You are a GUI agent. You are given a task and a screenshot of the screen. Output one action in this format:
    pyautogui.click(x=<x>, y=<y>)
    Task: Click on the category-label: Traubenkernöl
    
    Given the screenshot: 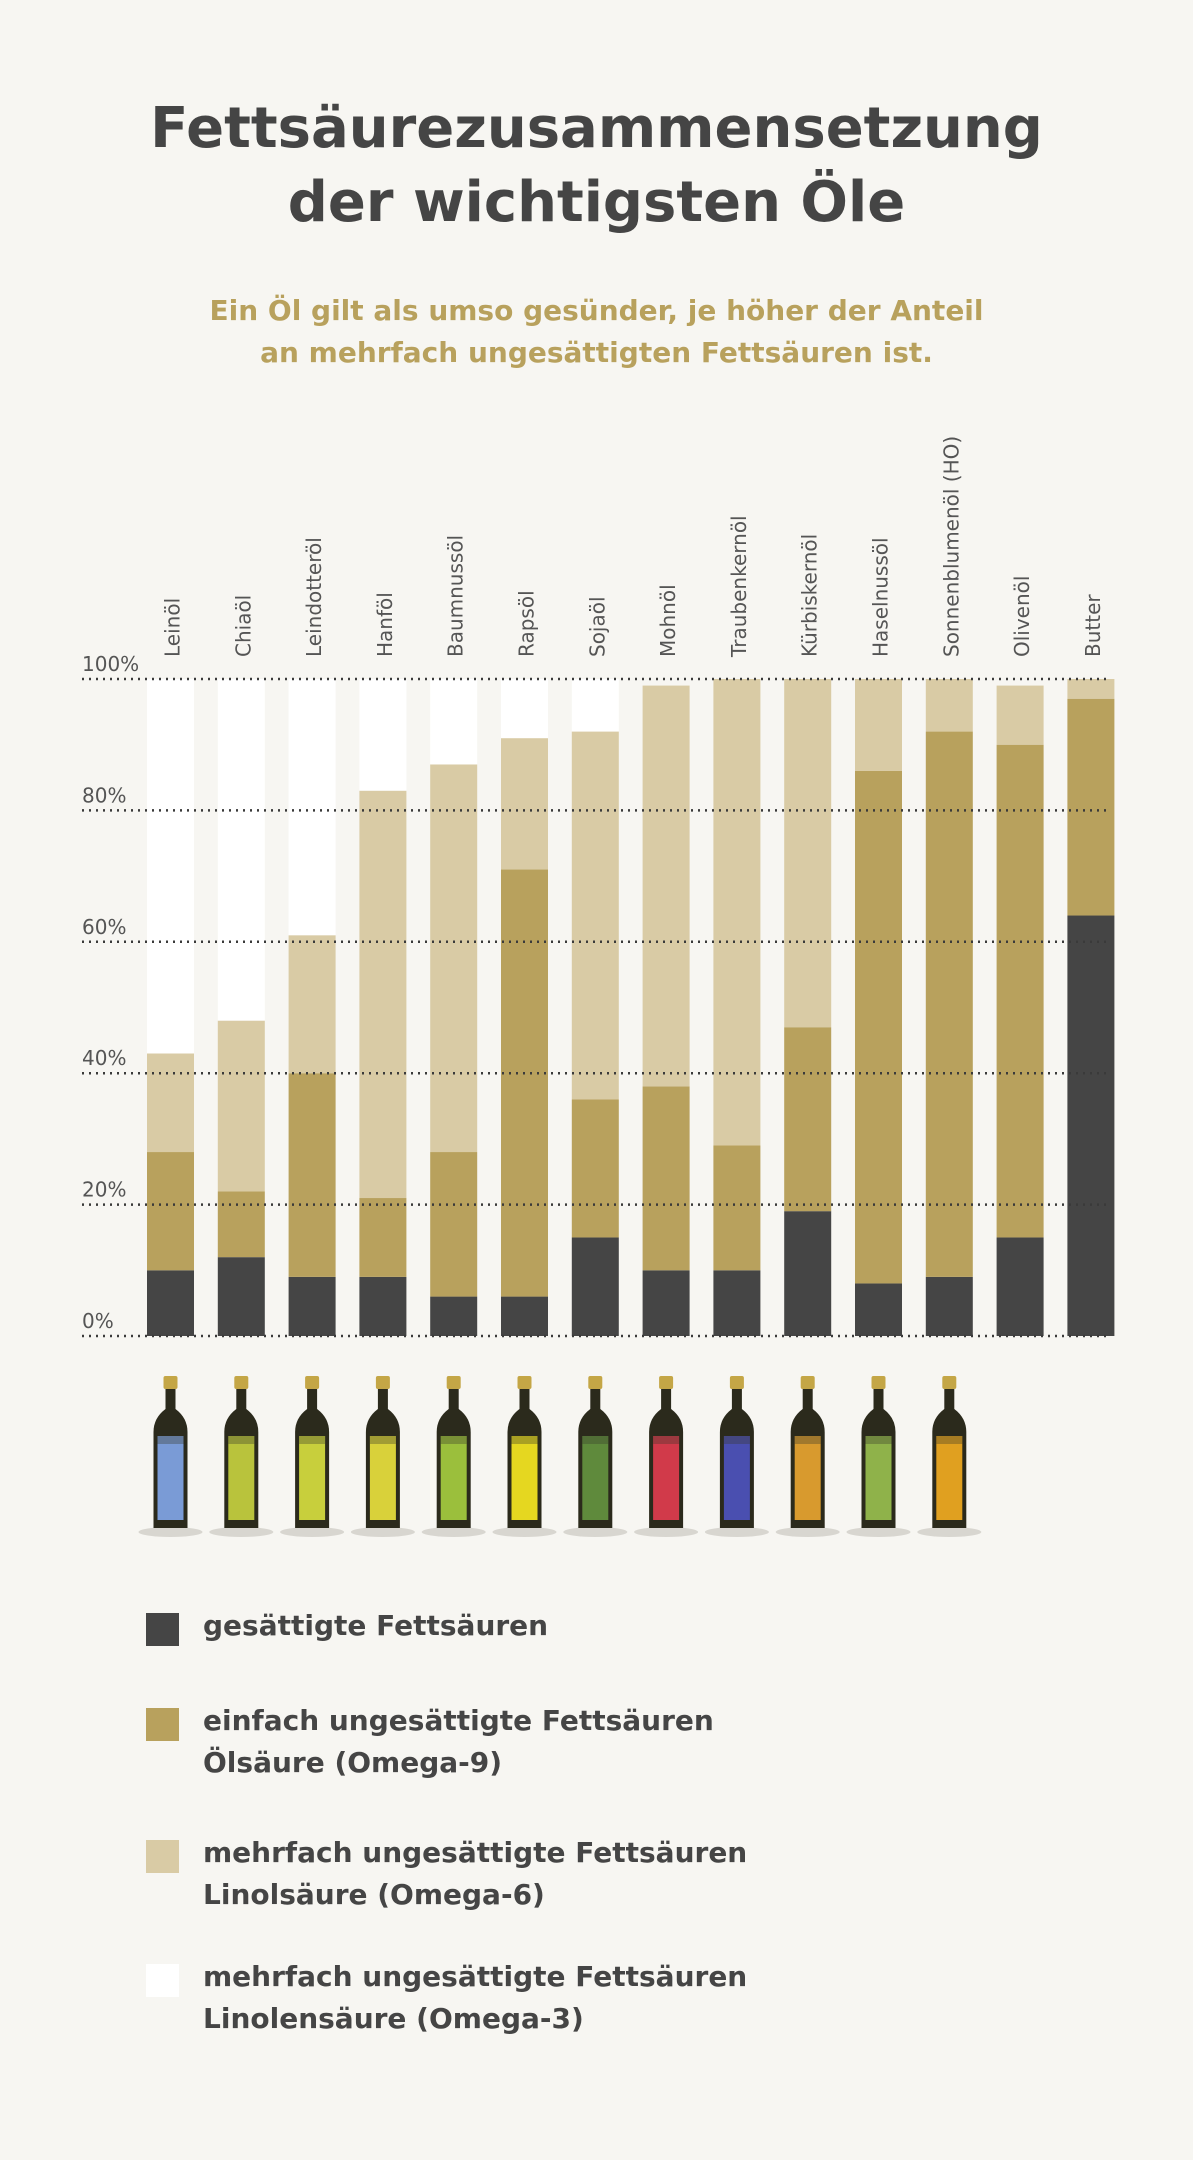 What is the action you would take?
    pyautogui.click(x=739, y=586)
    